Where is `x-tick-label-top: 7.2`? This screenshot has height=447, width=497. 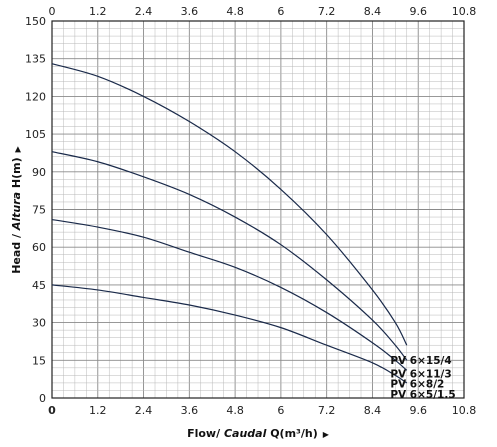
x-tick-label-top: 7.2 is located at coordinates (327, 11).